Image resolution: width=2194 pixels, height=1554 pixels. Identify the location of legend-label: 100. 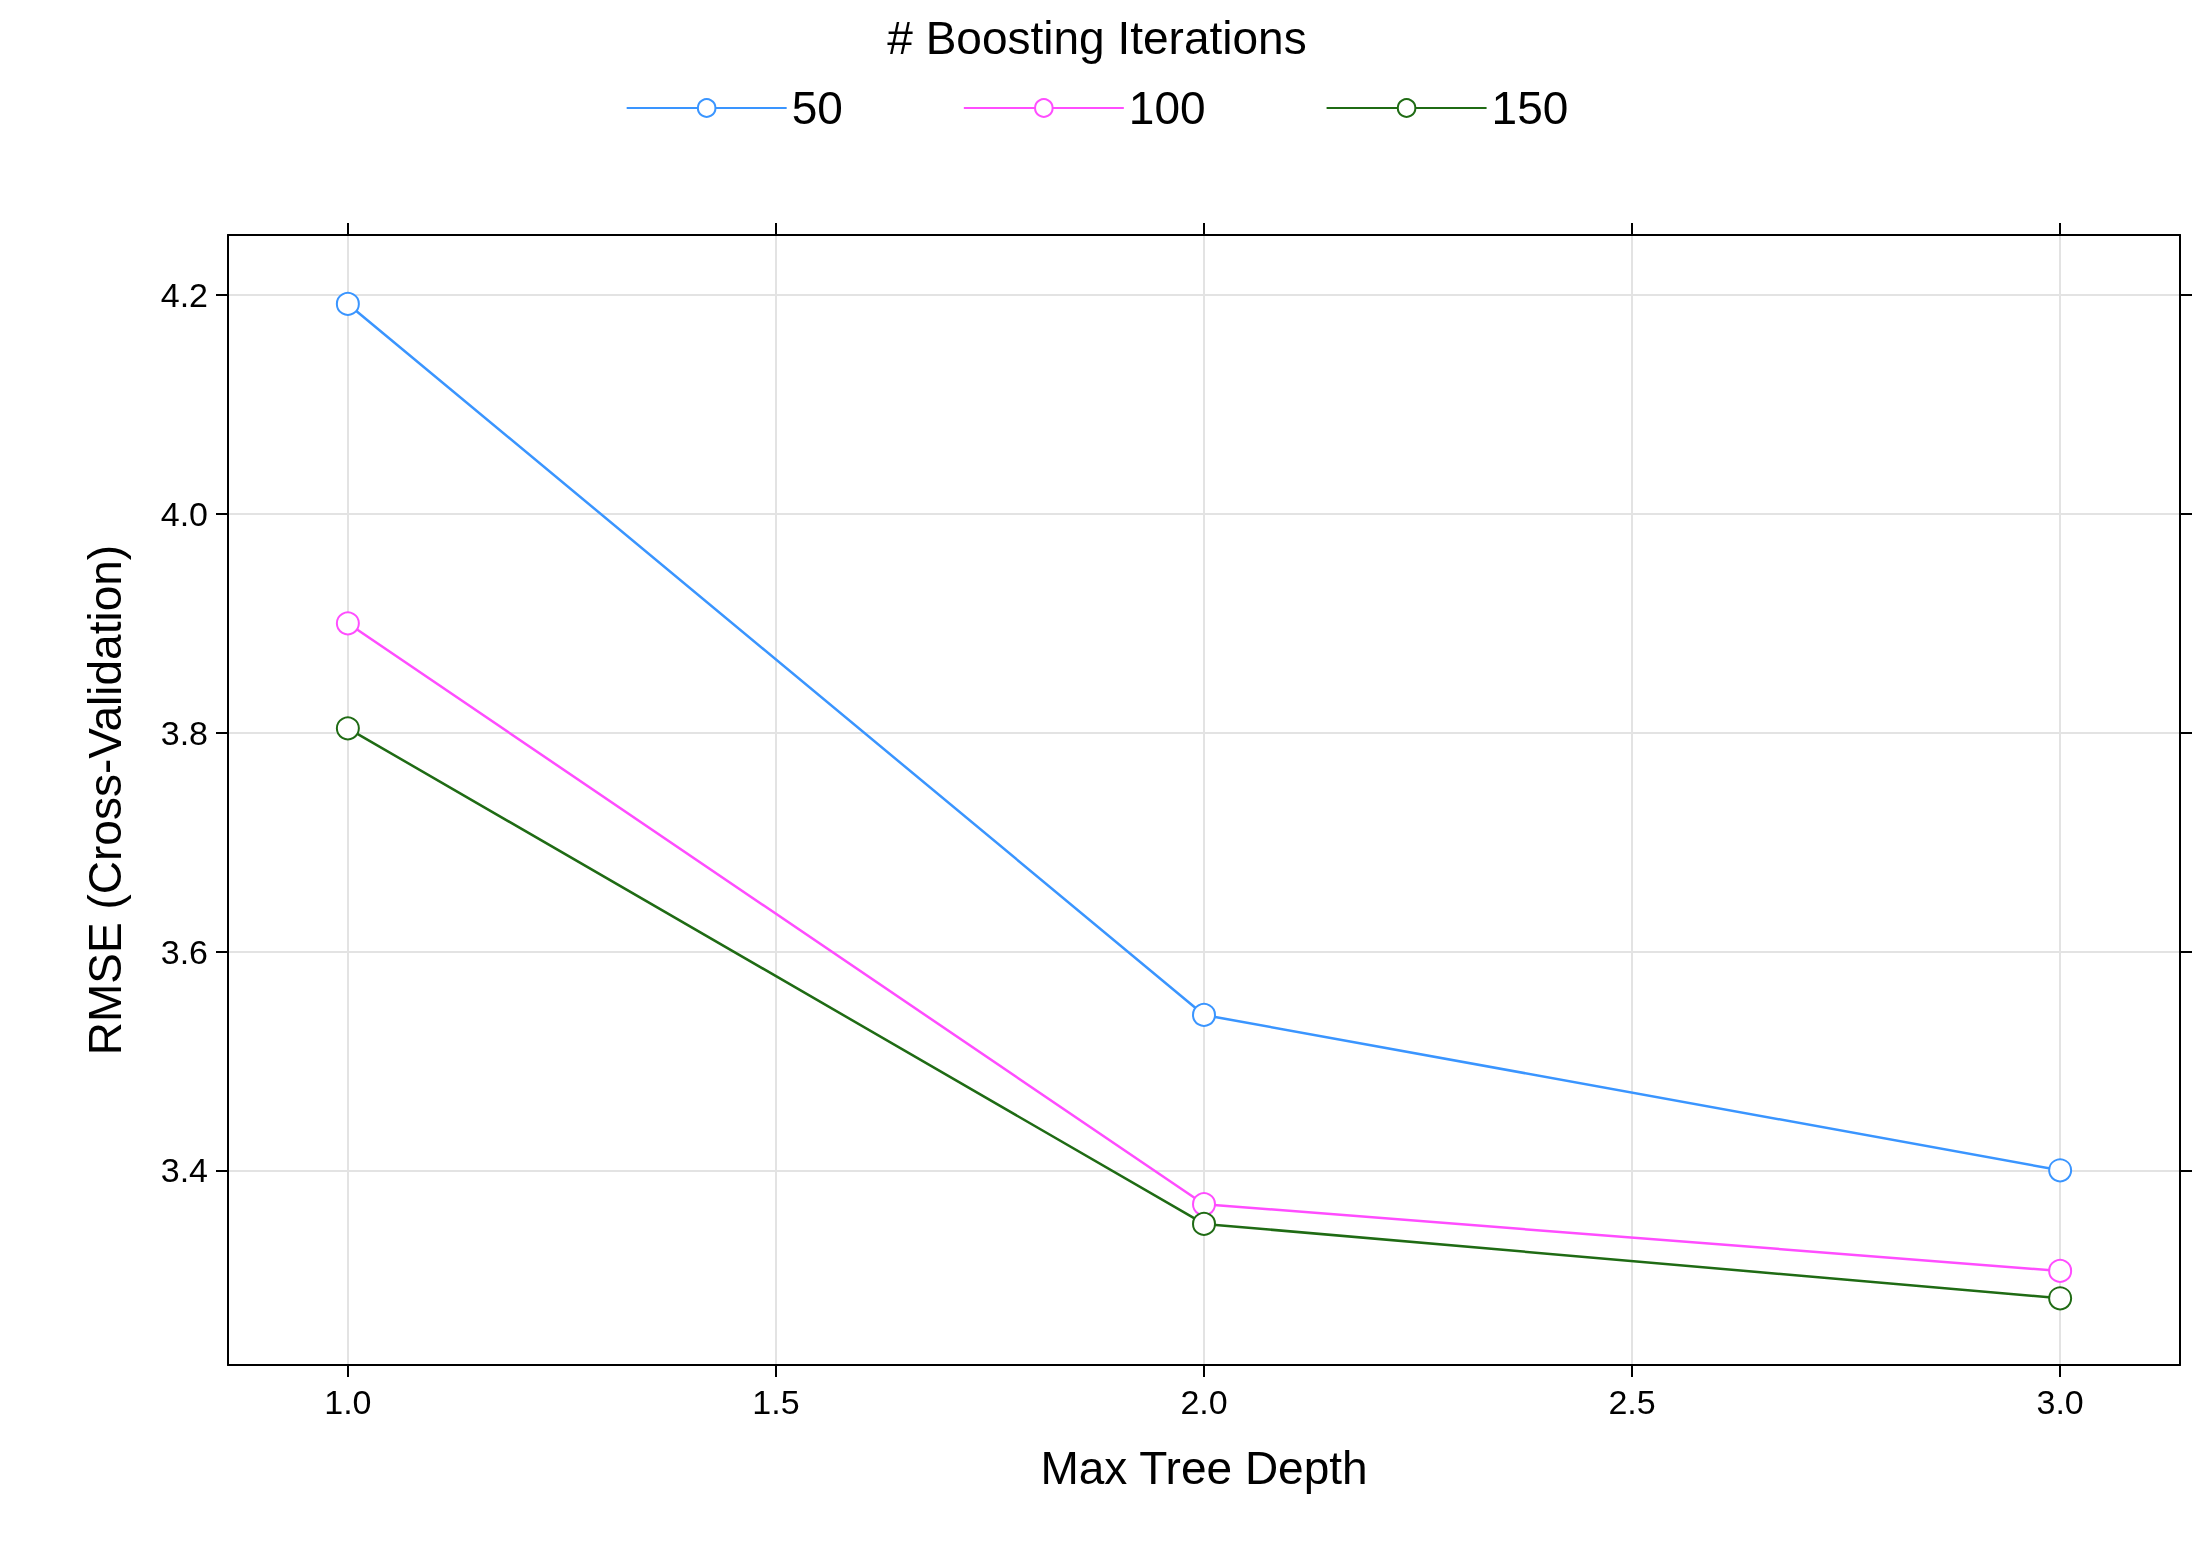
(1167, 108).